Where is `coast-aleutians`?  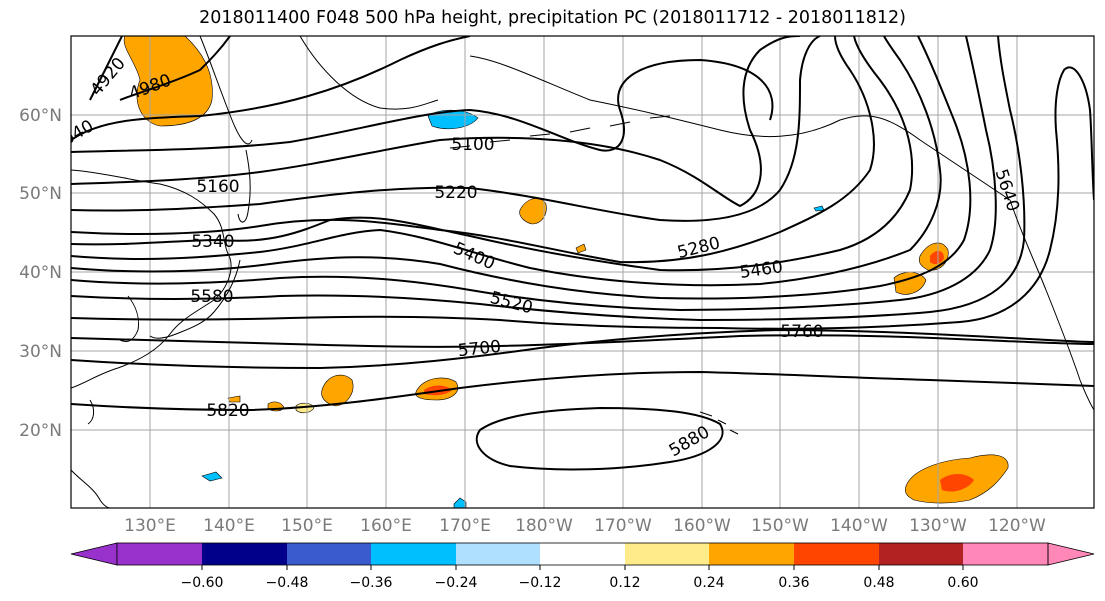
coast-aleutians is located at coordinates (560, 132).